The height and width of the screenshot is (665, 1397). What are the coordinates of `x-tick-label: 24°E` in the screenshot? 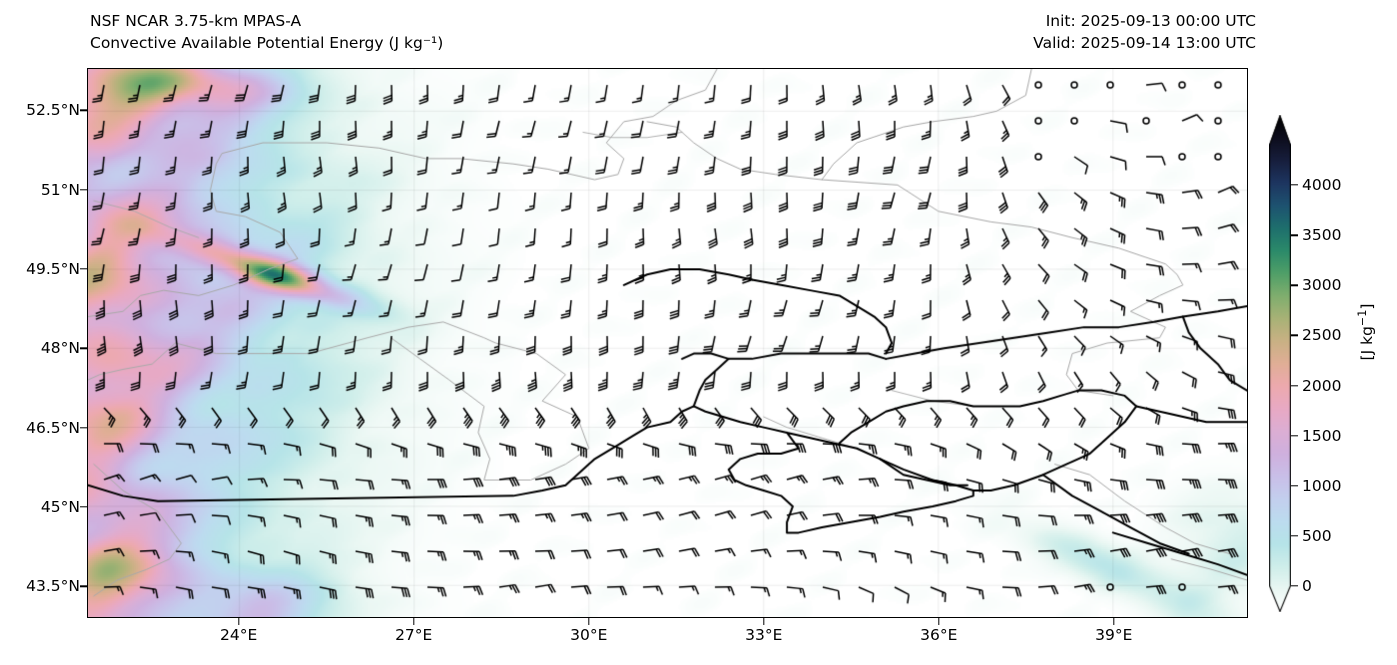 It's located at (239, 635).